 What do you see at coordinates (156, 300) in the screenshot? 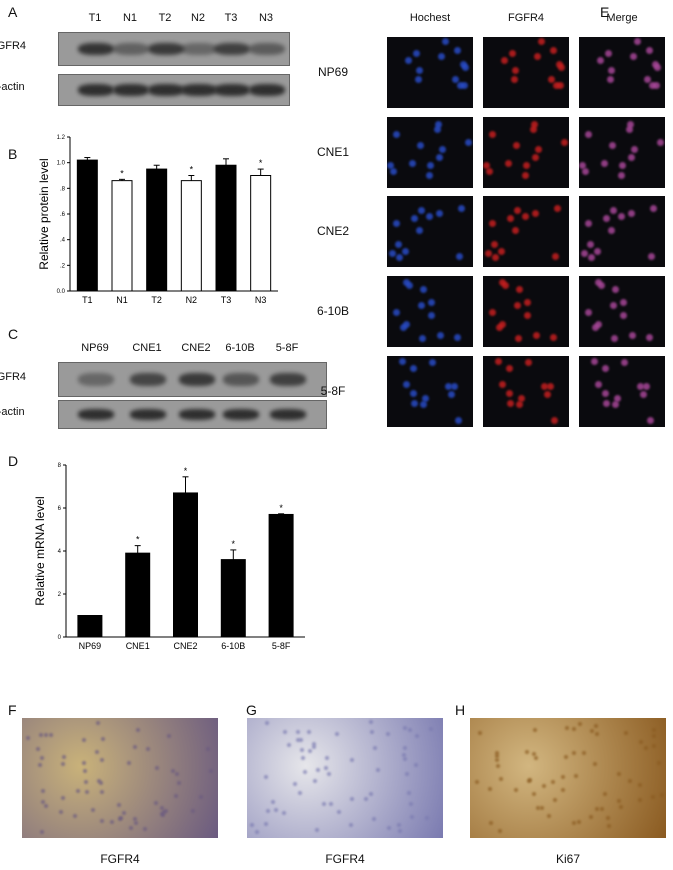
I see `x-tick-label: T2` at bounding box center [156, 300].